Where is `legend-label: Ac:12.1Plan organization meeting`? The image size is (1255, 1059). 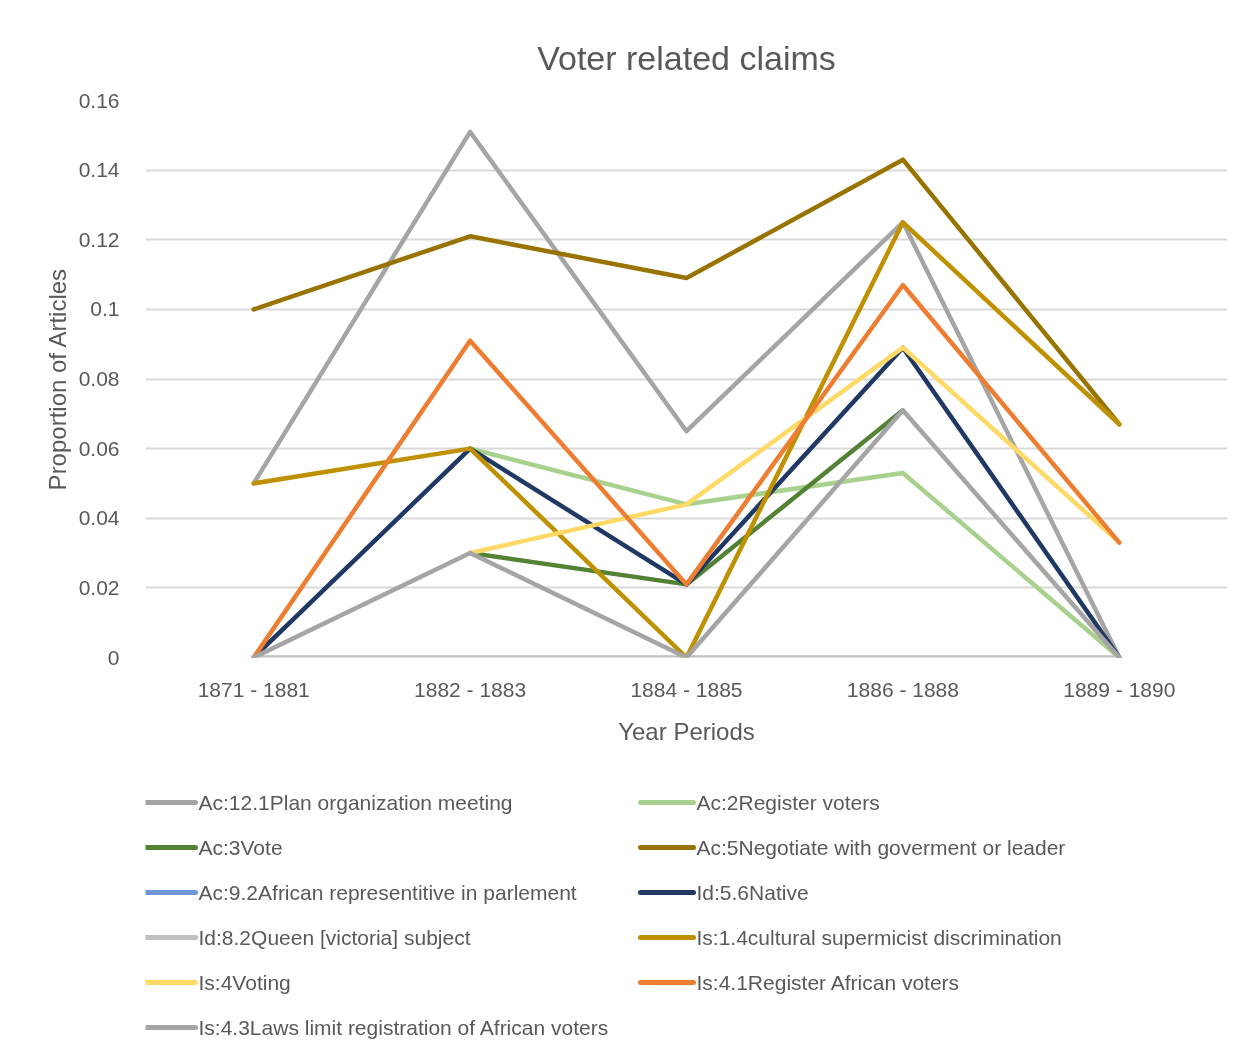 legend-label: Ac:12.1Plan organization meeting is located at coordinates (355, 802).